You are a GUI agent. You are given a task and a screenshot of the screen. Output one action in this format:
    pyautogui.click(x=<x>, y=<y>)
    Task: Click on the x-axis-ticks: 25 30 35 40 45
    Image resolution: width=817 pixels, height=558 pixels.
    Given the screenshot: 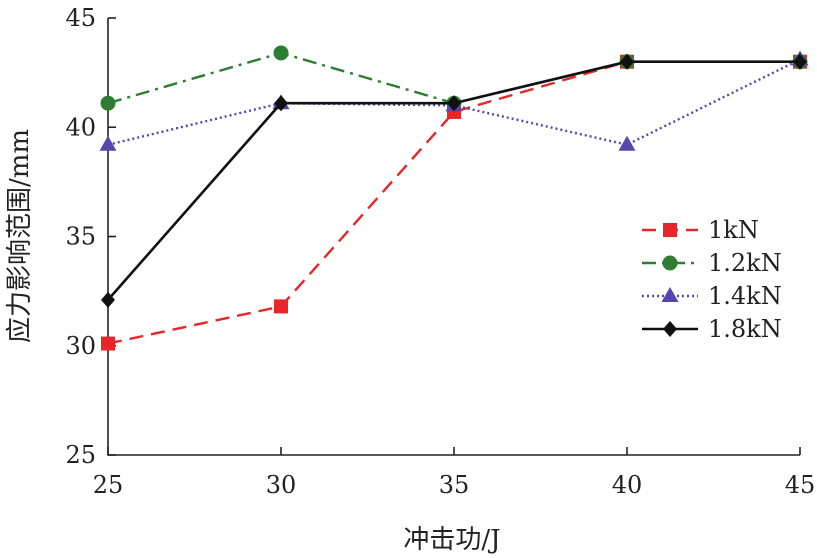 What is the action you would take?
    pyautogui.click(x=454, y=473)
    